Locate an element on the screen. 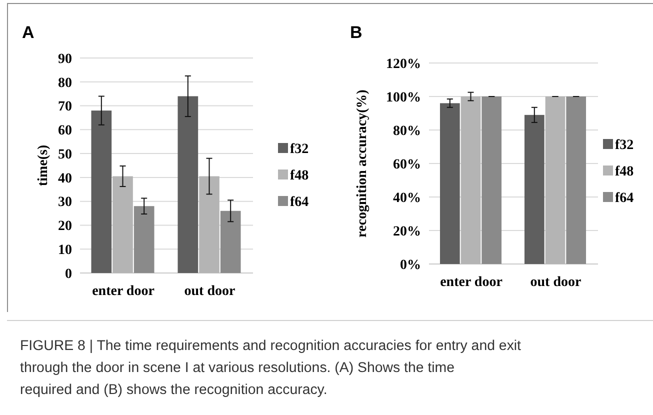 The image size is (653, 415). y-axis-title: recognition accuracy(%) is located at coordinates (362, 163).